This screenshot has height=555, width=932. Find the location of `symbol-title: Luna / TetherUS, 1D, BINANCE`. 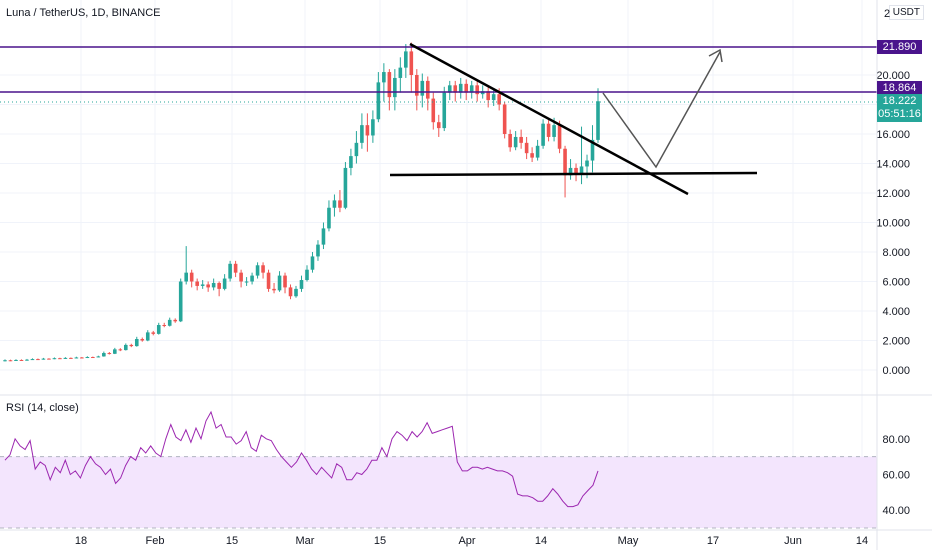

symbol-title: Luna / TetherUS, 1D, BINANCE is located at coordinates (83, 13).